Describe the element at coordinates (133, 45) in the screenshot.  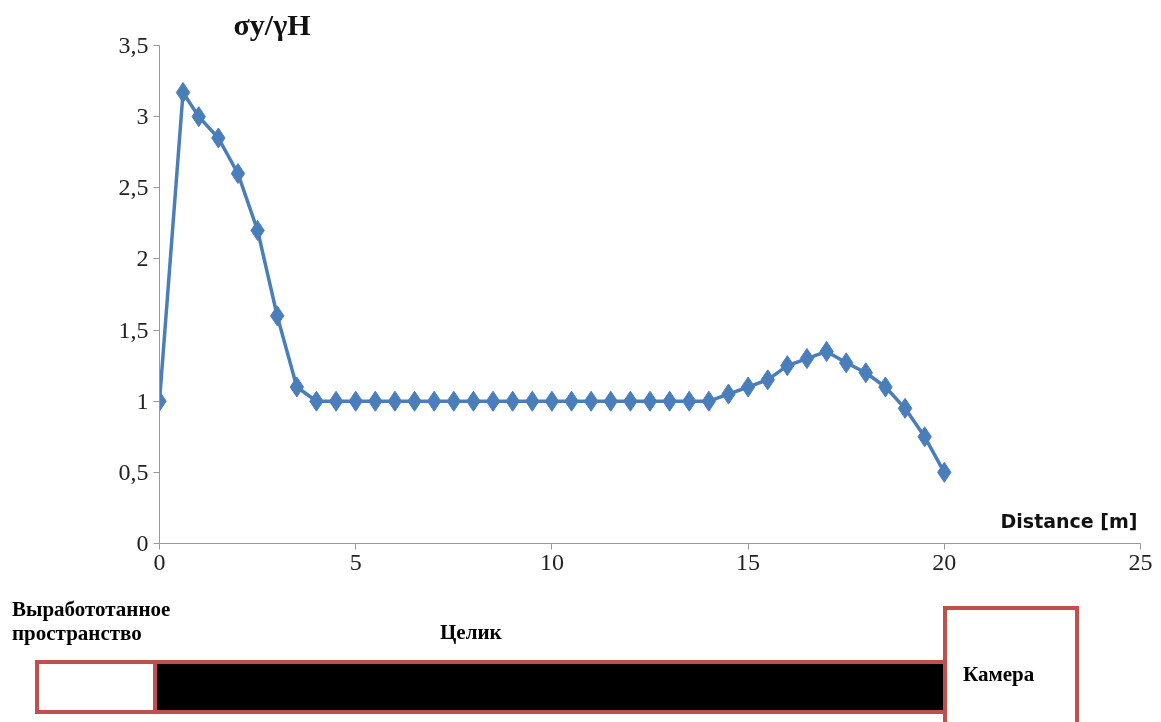
I see `y-tick-label: 3,5` at that location.